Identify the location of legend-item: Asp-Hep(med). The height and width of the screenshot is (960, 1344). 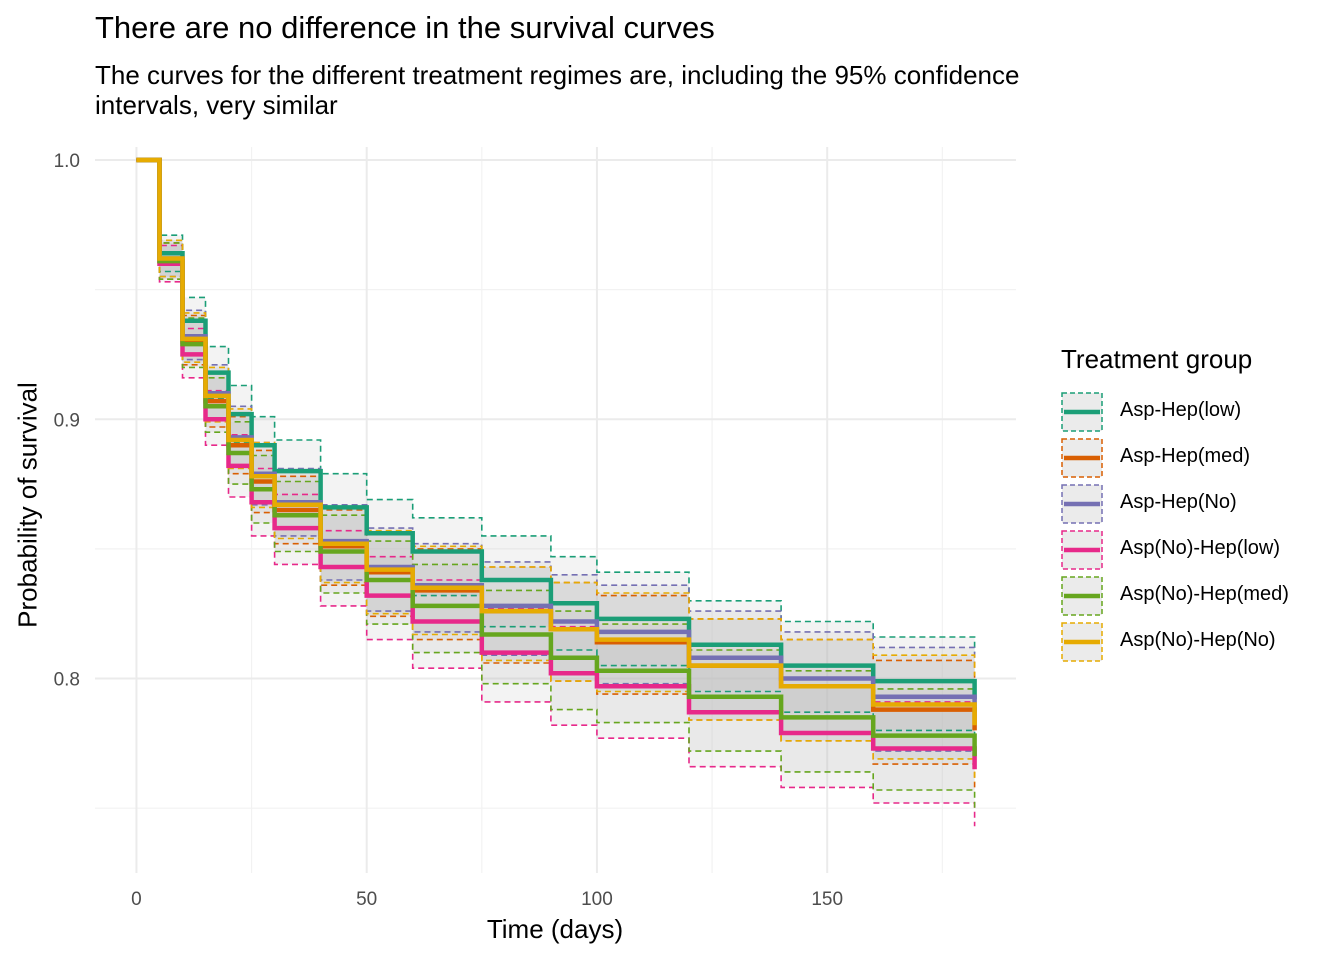
(1156, 458).